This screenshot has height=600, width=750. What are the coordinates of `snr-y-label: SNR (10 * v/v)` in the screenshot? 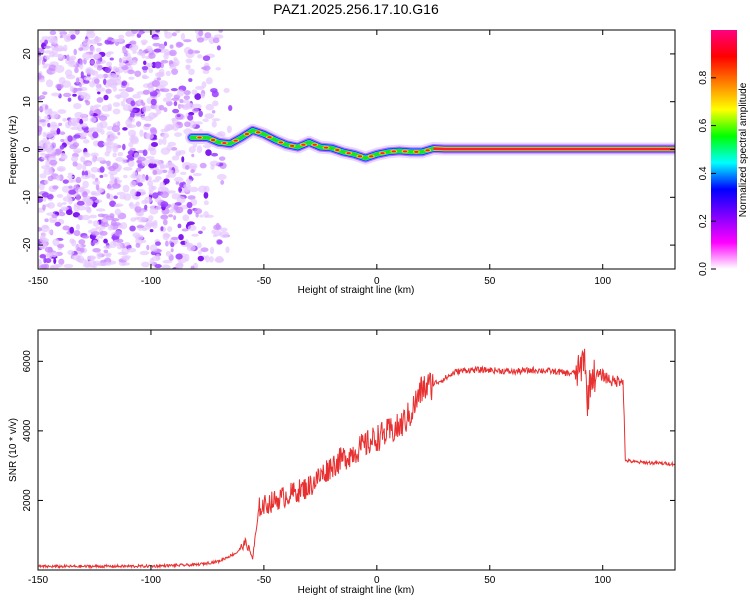 It's located at (13, 450).